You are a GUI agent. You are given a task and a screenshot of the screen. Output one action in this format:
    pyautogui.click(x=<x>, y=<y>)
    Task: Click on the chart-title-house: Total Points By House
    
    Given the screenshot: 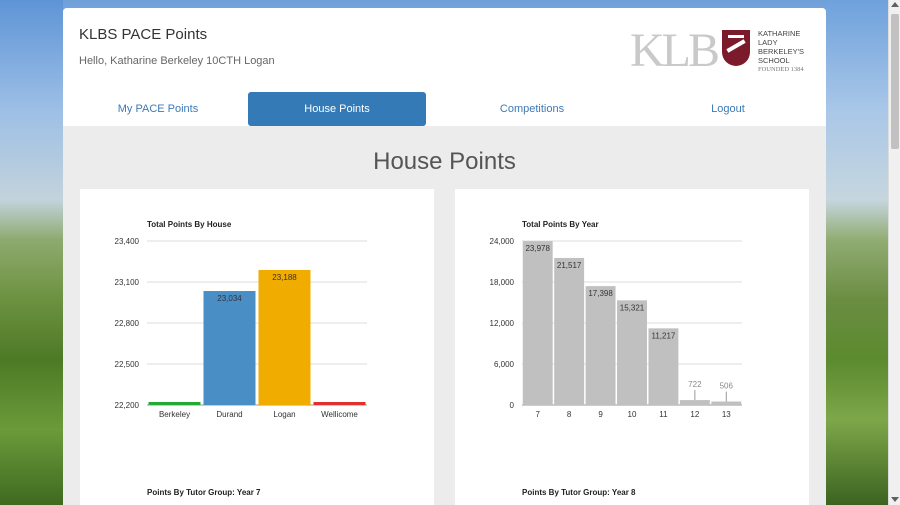 What is the action you would take?
    pyautogui.click(x=189, y=224)
    